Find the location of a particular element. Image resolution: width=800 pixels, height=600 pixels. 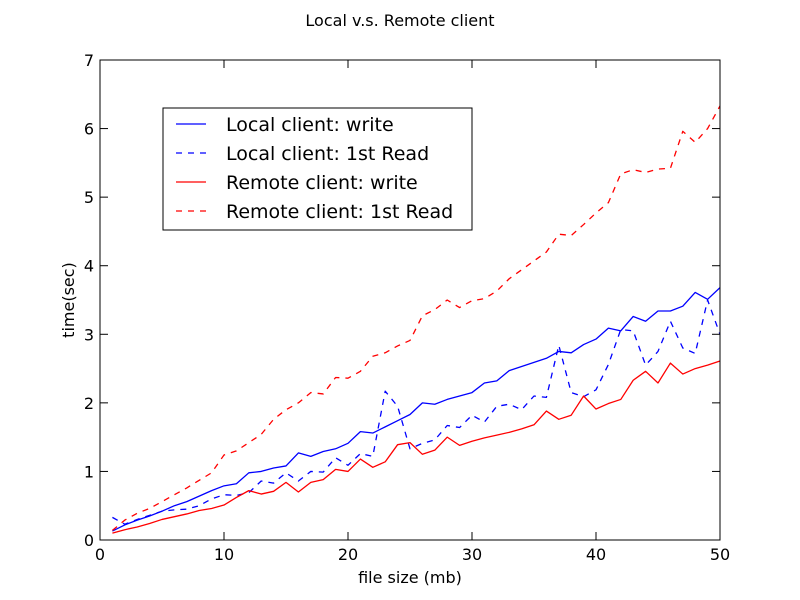

x-tick-label: 30 is located at coordinates (472, 554).